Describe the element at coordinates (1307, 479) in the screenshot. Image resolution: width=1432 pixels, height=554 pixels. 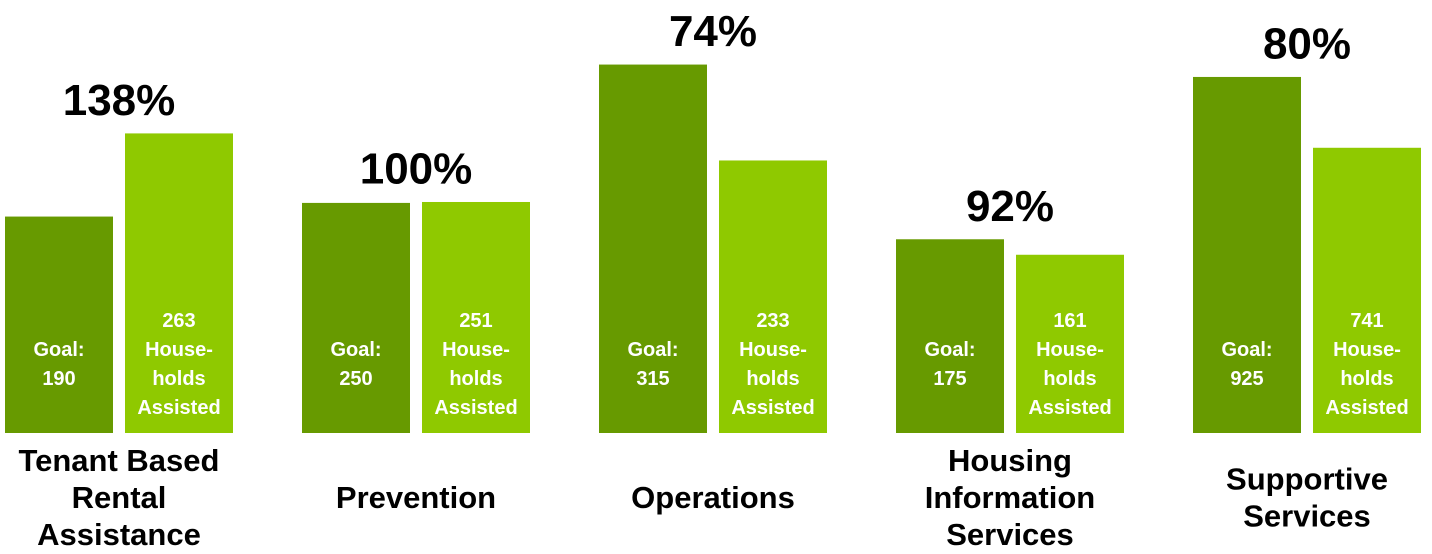
I see `category-label: Supportive` at that location.